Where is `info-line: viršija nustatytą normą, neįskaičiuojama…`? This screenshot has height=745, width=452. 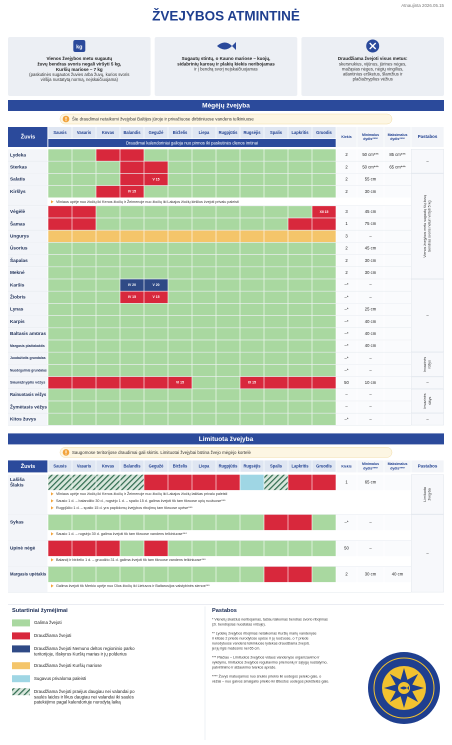
info-line: viršija nustatytą normą, neįskaičiuojama… is located at coordinates (80, 79).